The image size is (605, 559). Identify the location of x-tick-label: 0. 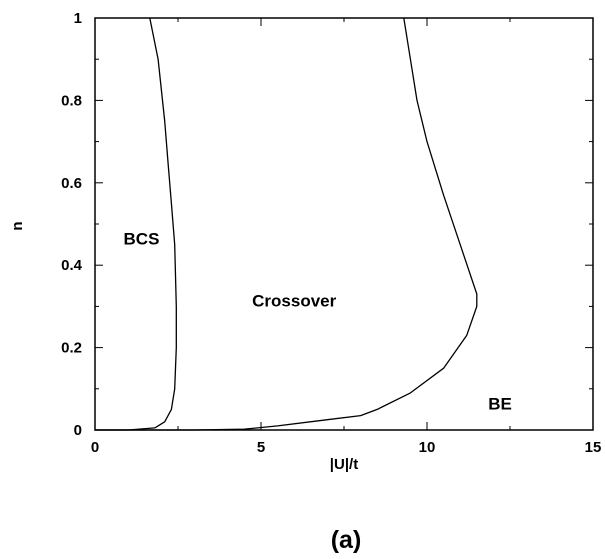
(95, 447).